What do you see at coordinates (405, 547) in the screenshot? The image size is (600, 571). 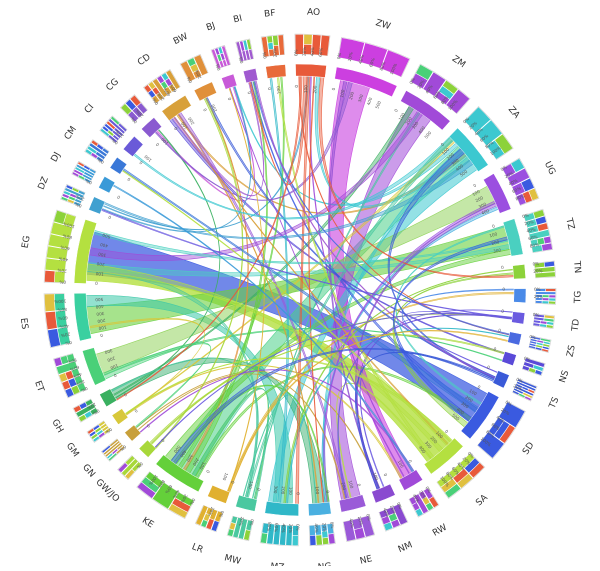 I see `segment-label-nm: NM` at bounding box center [405, 547].